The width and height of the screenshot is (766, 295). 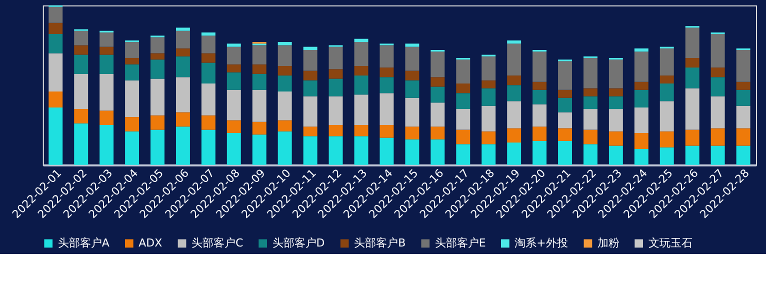 I want to click on legend-label: ADX, so click(x=150, y=243).